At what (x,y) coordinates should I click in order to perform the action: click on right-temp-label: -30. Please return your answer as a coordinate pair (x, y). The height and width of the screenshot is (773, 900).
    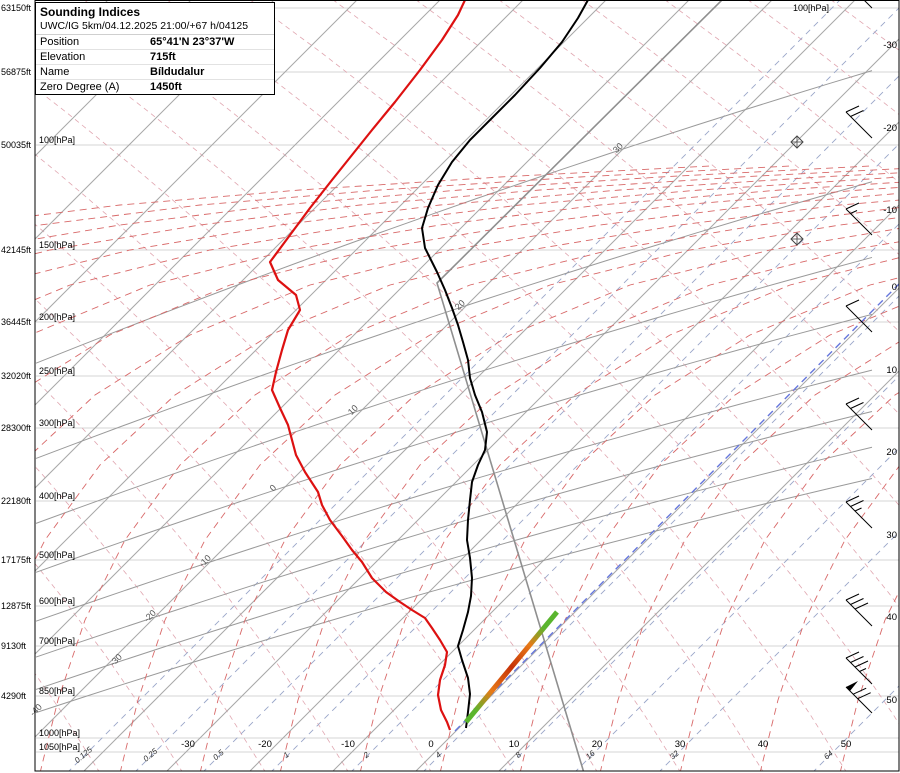
    Looking at the image, I should click on (890, 45).